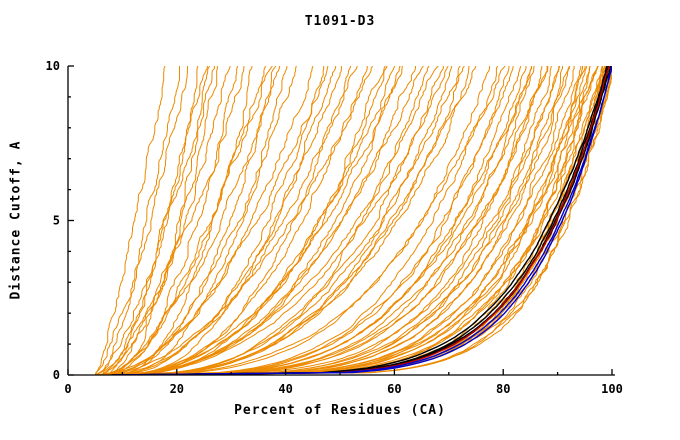 The height and width of the screenshot is (440, 680). What do you see at coordinates (56, 221) in the screenshot?
I see `y-tick-label: 5` at bounding box center [56, 221].